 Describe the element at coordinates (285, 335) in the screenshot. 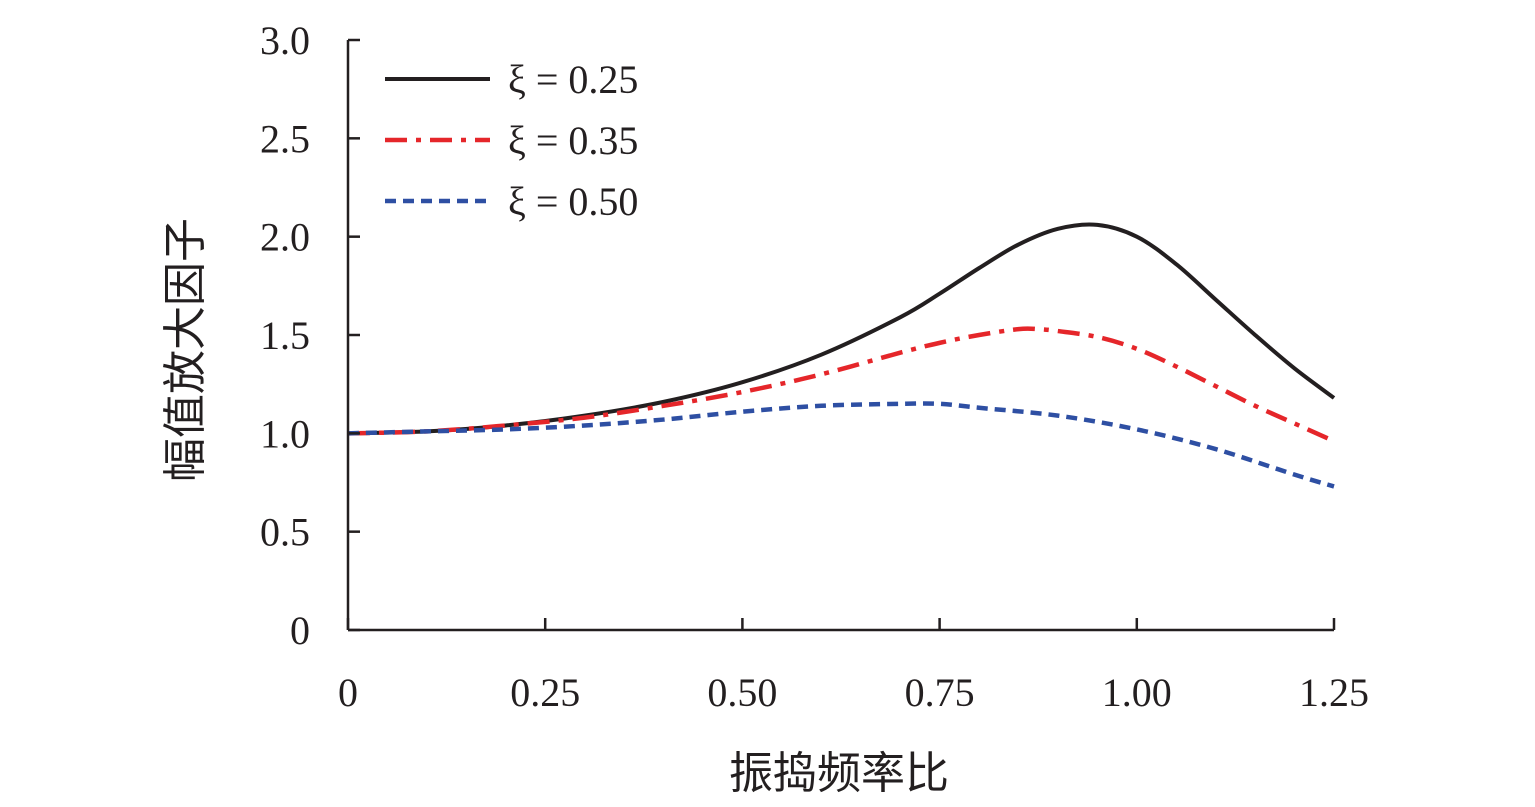

I see `y-tick-label: 1.5` at that location.